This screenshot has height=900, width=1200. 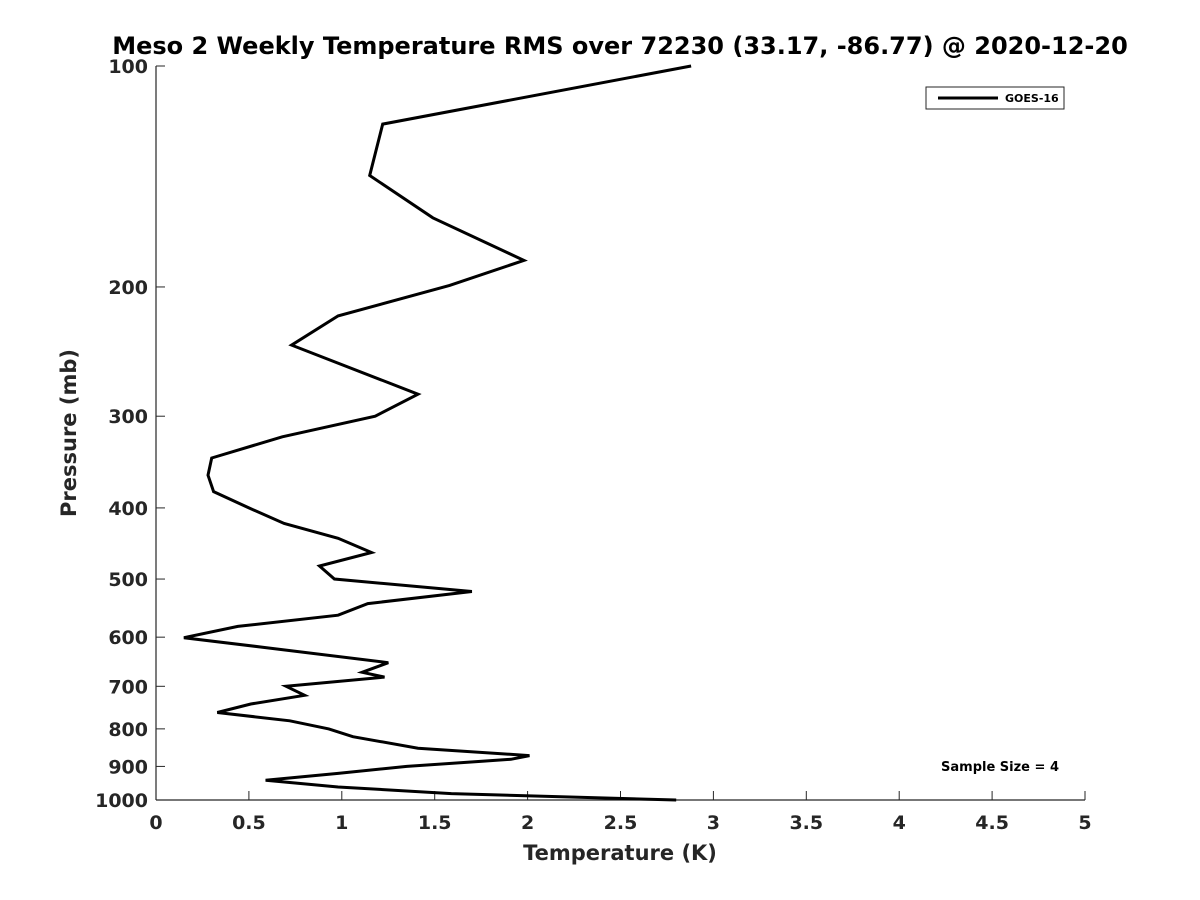 What do you see at coordinates (128, 580) in the screenshot?
I see `y-tick-label: 500` at bounding box center [128, 580].